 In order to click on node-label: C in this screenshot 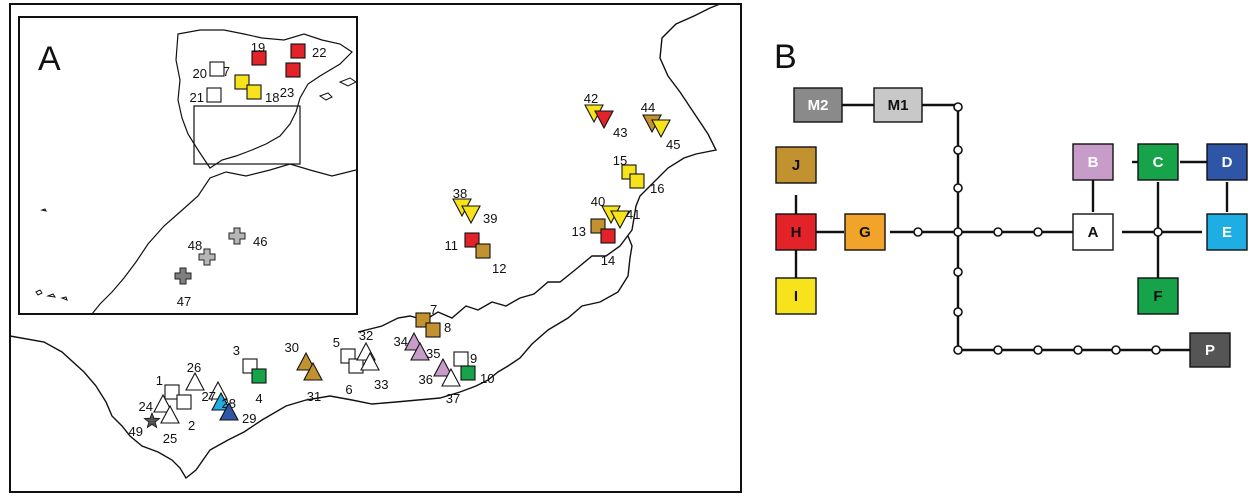, I will do `click(1158, 162)`.